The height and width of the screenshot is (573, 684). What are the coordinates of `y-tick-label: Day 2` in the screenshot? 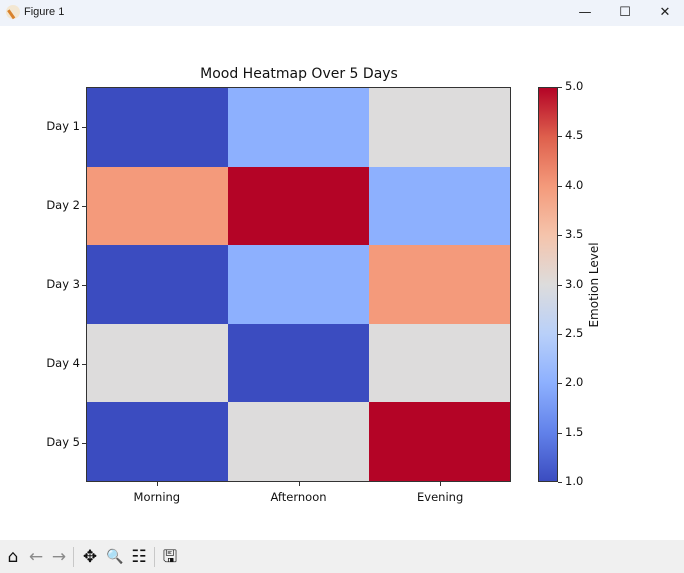 It's located at (63, 204).